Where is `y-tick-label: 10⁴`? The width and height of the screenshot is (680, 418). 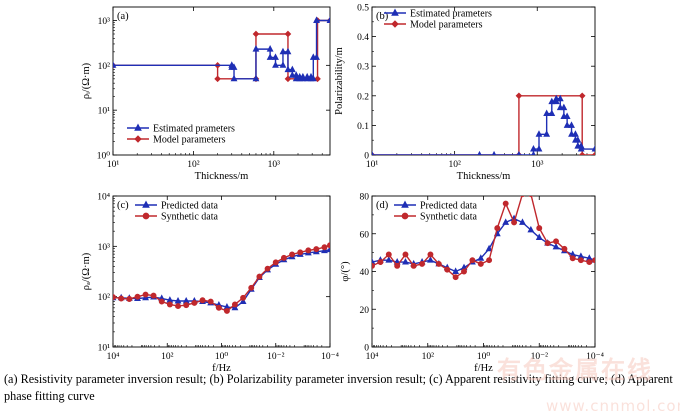
y-tick-label: 10⁴ is located at coordinates (104, 198).